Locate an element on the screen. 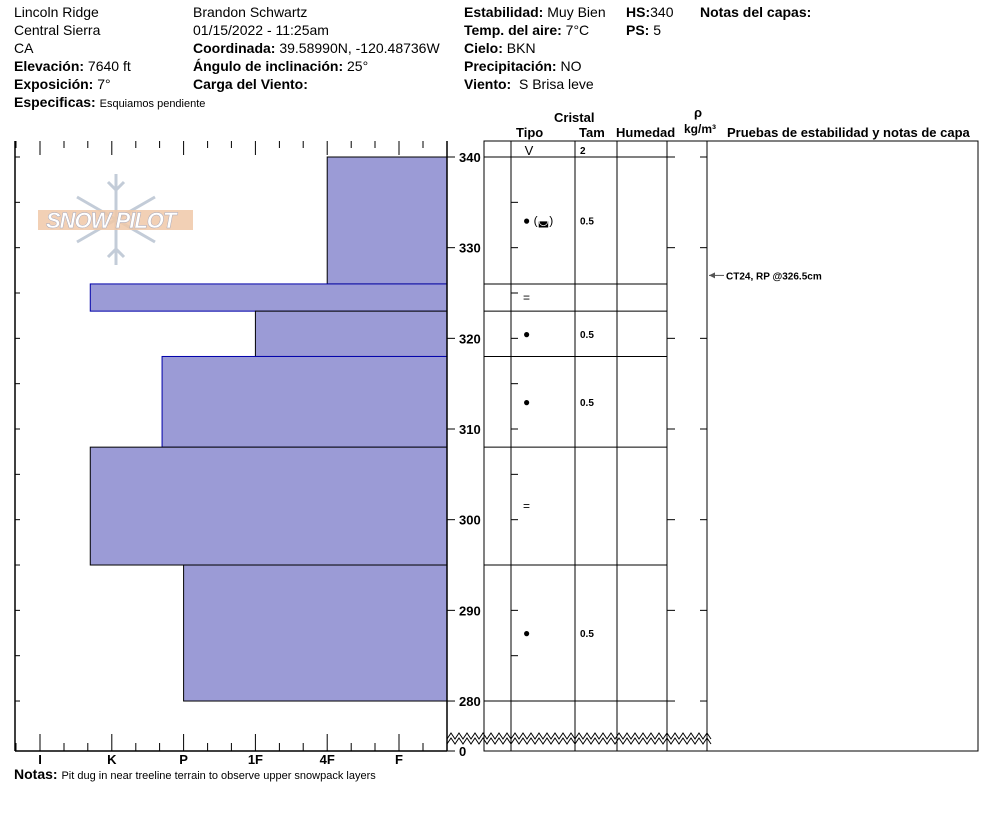 The height and width of the screenshot is (840, 994). hs-value: 340 is located at coordinates (662, 12).